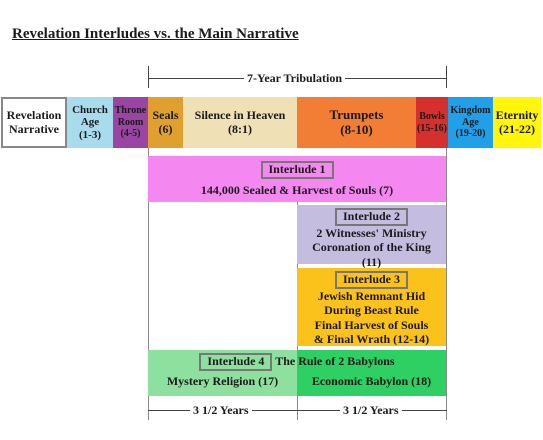 The width and height of the screenshot is (543, 440). Describe the element at coordinates (240, 128) in the screenshot. I see `segment-line: (8:1)` at that location.